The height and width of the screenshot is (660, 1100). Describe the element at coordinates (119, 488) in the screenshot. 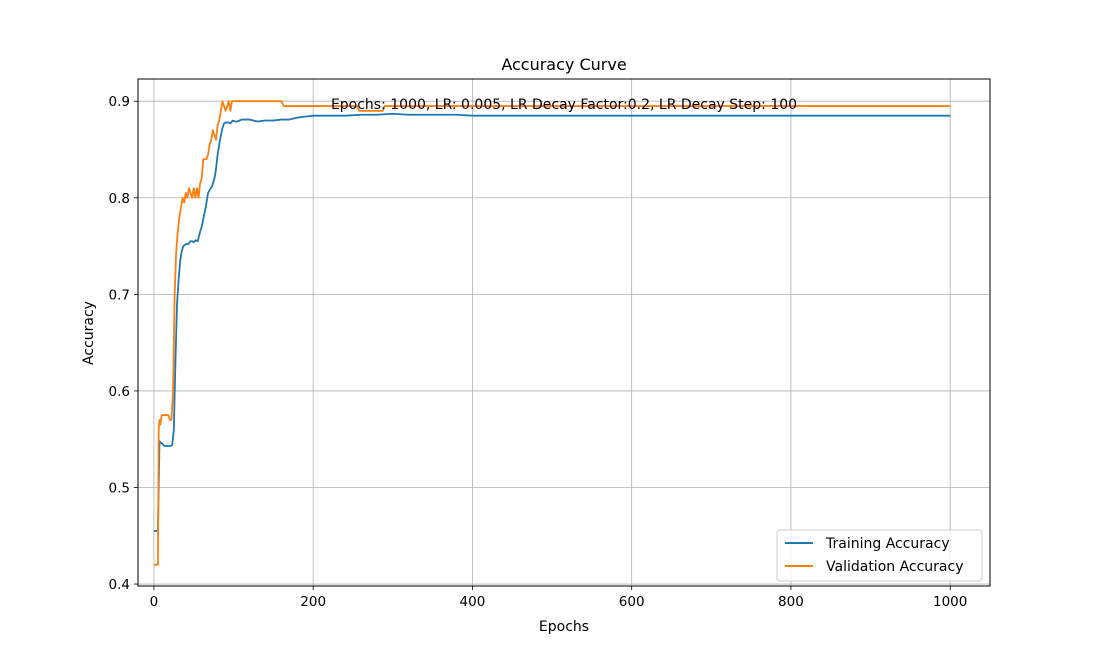

I see `y-tick-label: 0.5` at that location.